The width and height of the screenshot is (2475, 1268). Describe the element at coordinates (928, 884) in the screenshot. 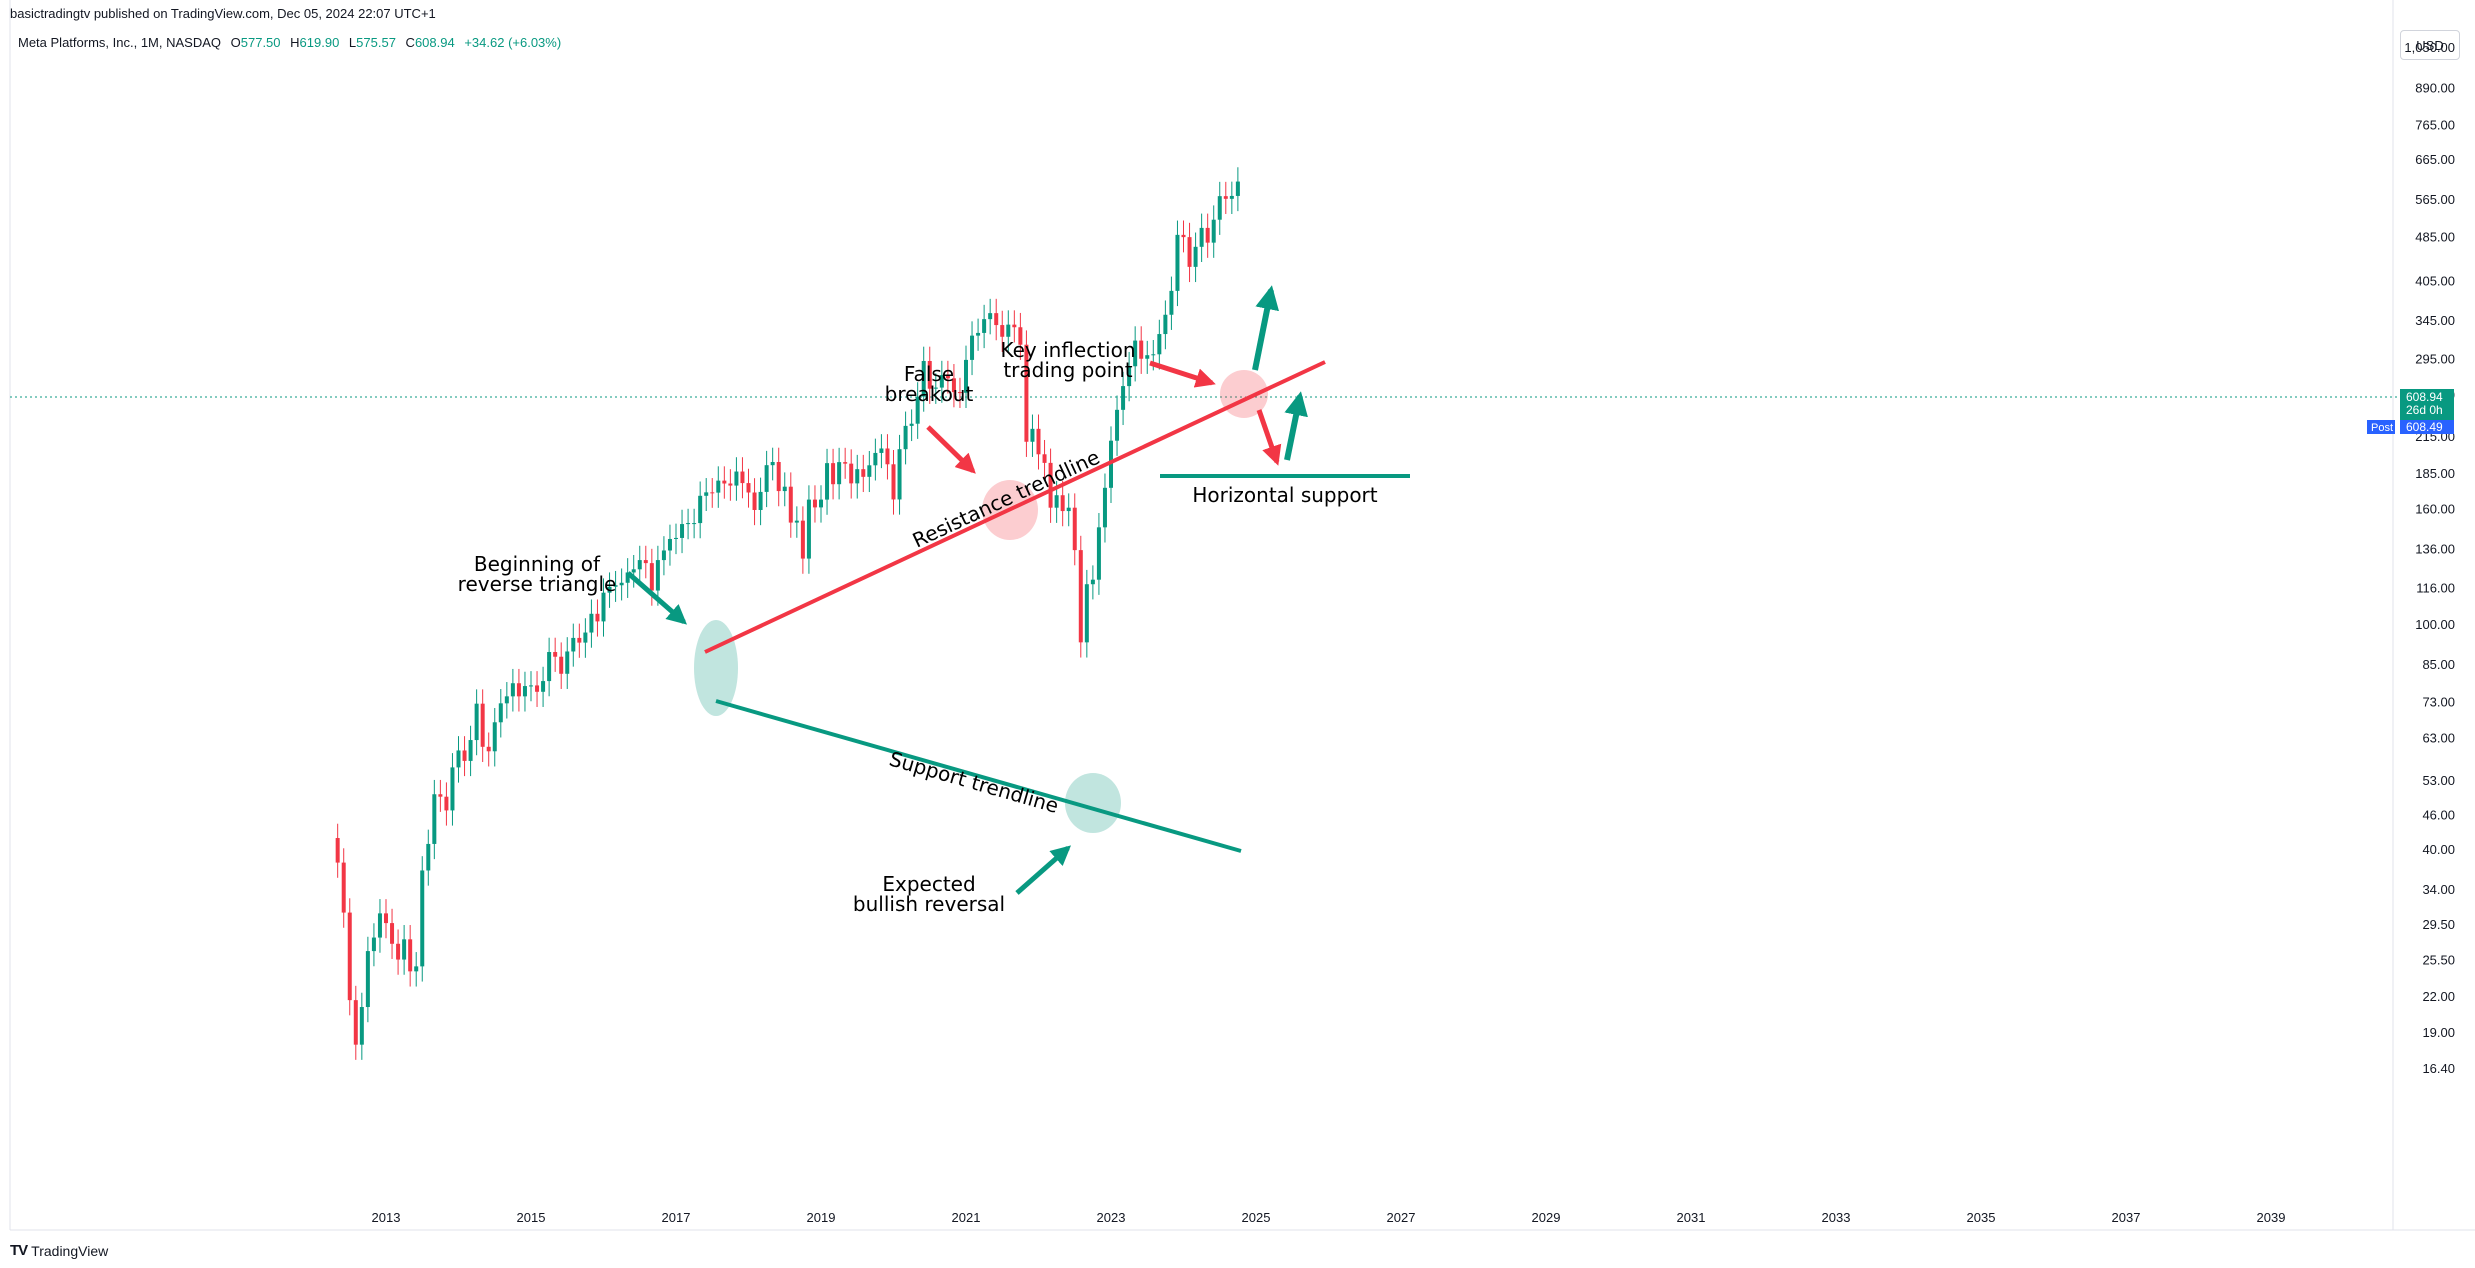

I see `annotation-reversal-1: Expected` at that location.